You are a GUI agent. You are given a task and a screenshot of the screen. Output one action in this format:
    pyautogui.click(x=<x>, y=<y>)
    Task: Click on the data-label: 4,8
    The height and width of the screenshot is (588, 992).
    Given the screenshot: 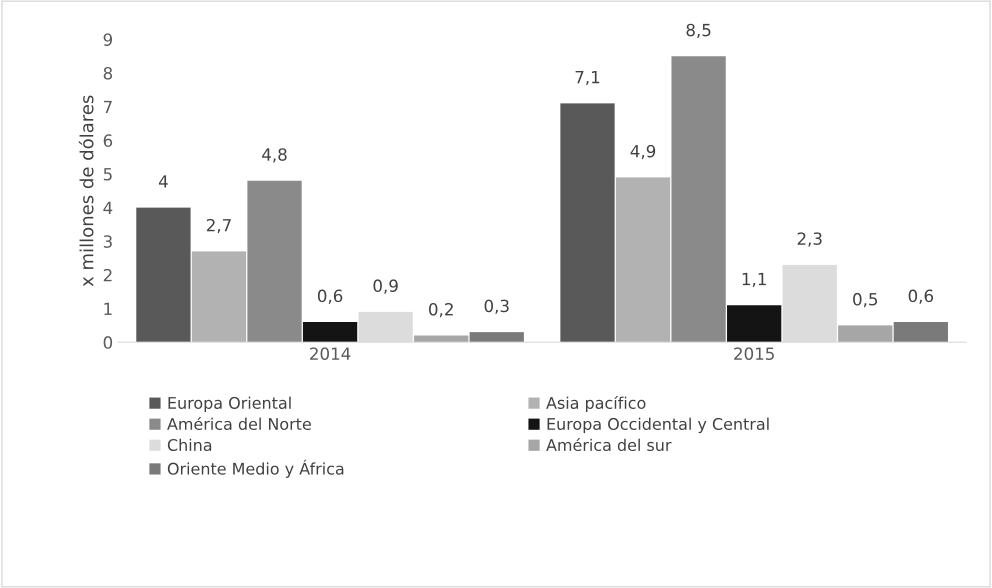 What is the action you would take?
    pyautogui.click(x=274, y=155)
    